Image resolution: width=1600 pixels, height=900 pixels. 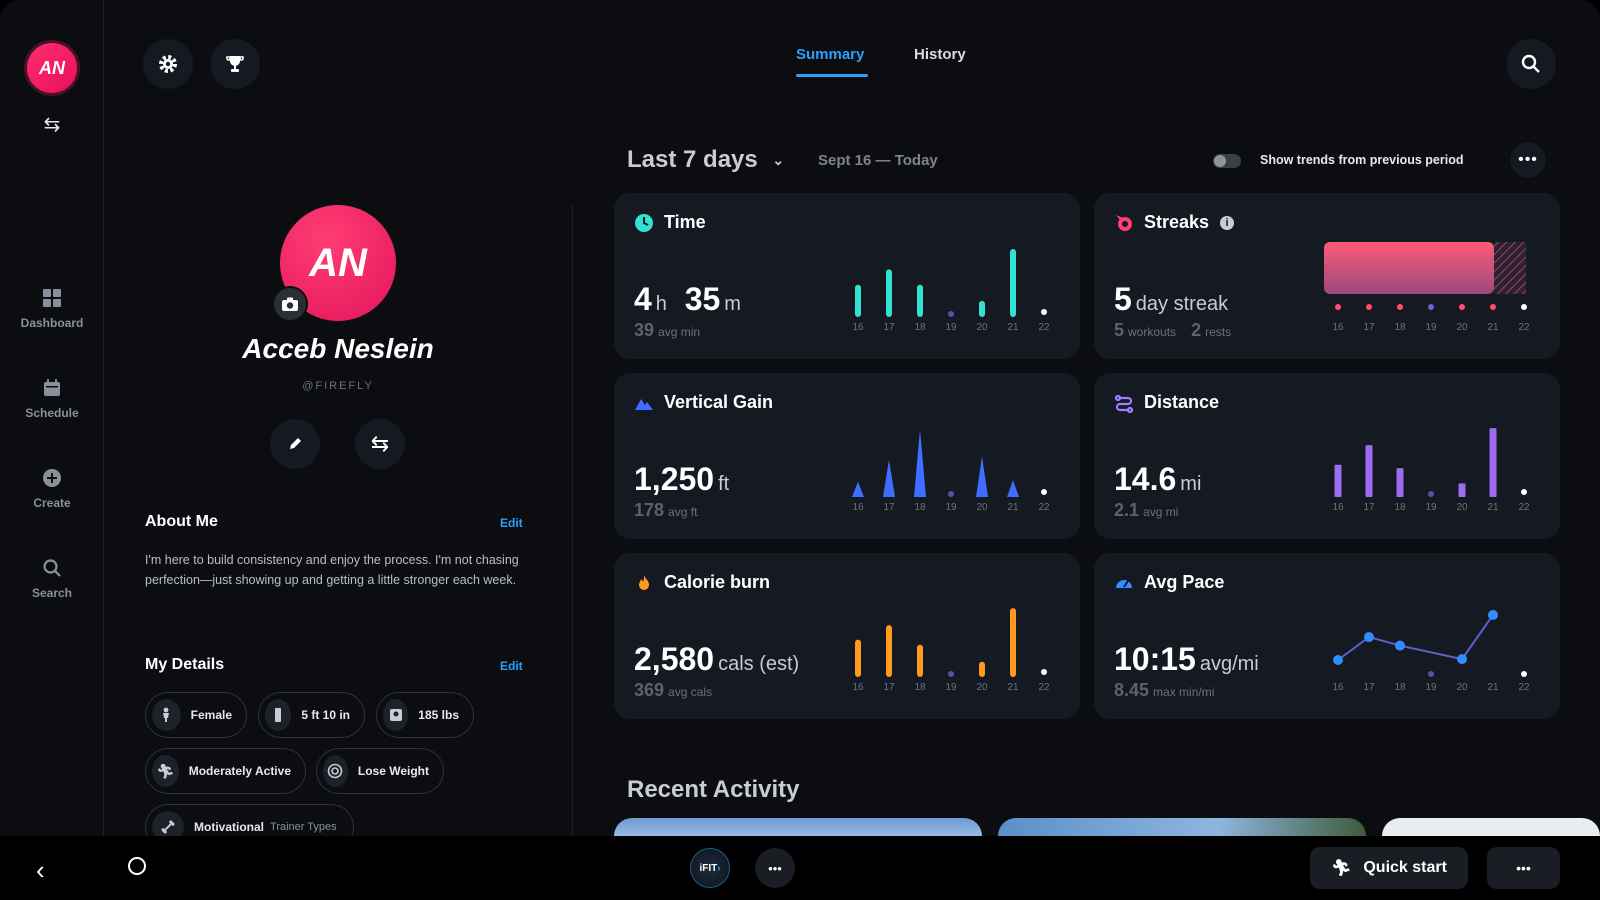 What do you see at coordinates (511, 666) in the screenshot?
I see `details-edit-link: Edit` at bounding box center [511, 666].